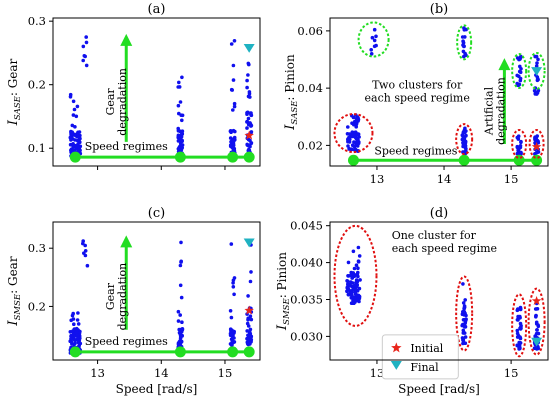 The height and width of the screenshot is (405, 550). What do you see at coordinates (157, 9) in the screenshot?
I see `panel-title-a: (a)` at bounding box center [157, 9].